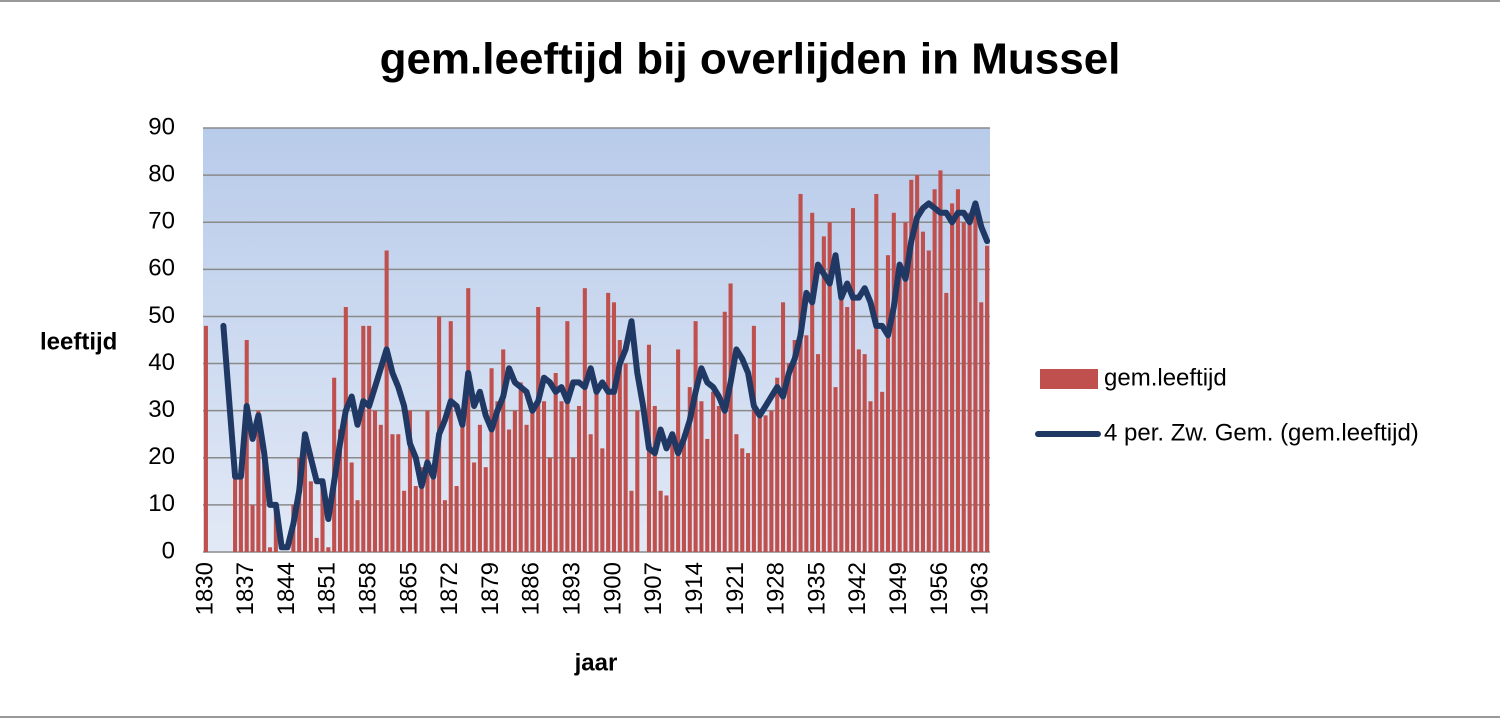 This screenshot has height=719, width=1500. What do you see at coordinates (694, 588) in the screenshot?
I see `x-tick-label: 1914` at bounding box center [694, 588].